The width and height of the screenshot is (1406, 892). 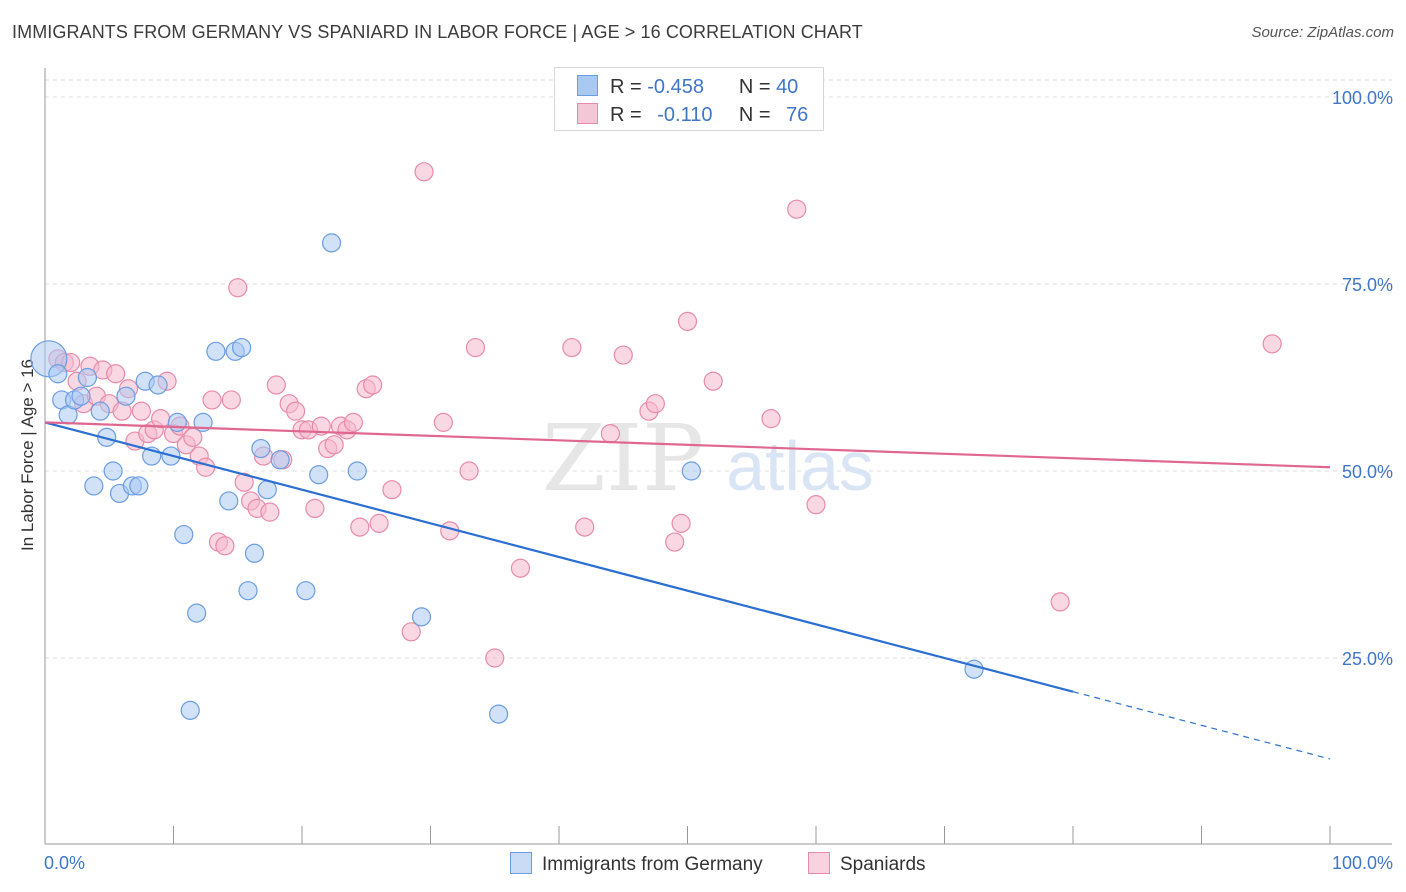 What do you see at coordinates (587, 113) in the screenshot?
I see `legend-swatch-pink` at bounding box center [587, 113].